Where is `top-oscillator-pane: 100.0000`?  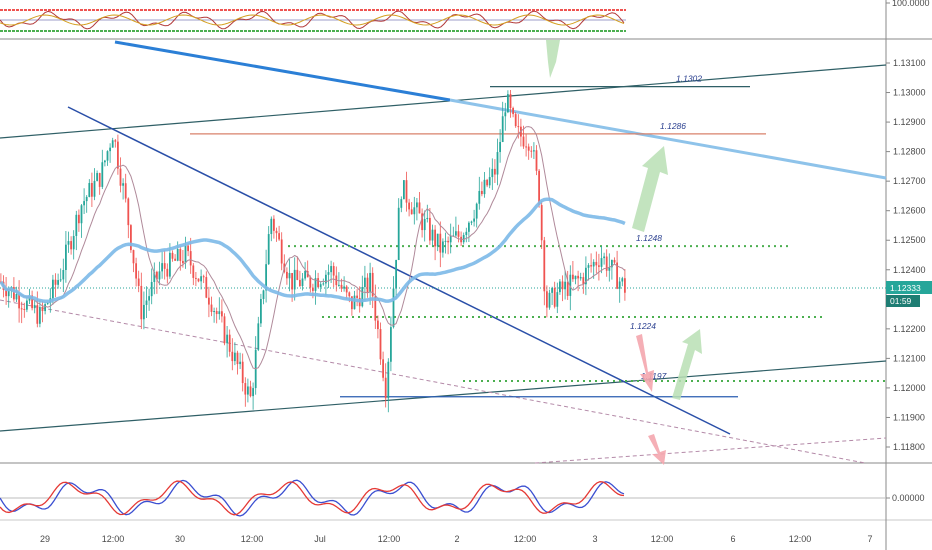 top-oscillator-pane: 100.0000 is located at coordinates (465, 16).